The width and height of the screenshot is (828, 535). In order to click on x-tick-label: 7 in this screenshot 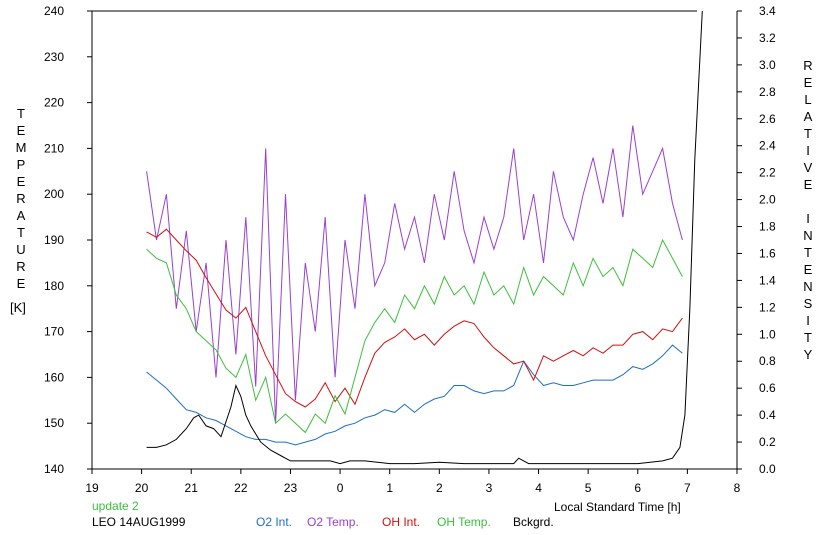, I will do `click(687, 488)`.